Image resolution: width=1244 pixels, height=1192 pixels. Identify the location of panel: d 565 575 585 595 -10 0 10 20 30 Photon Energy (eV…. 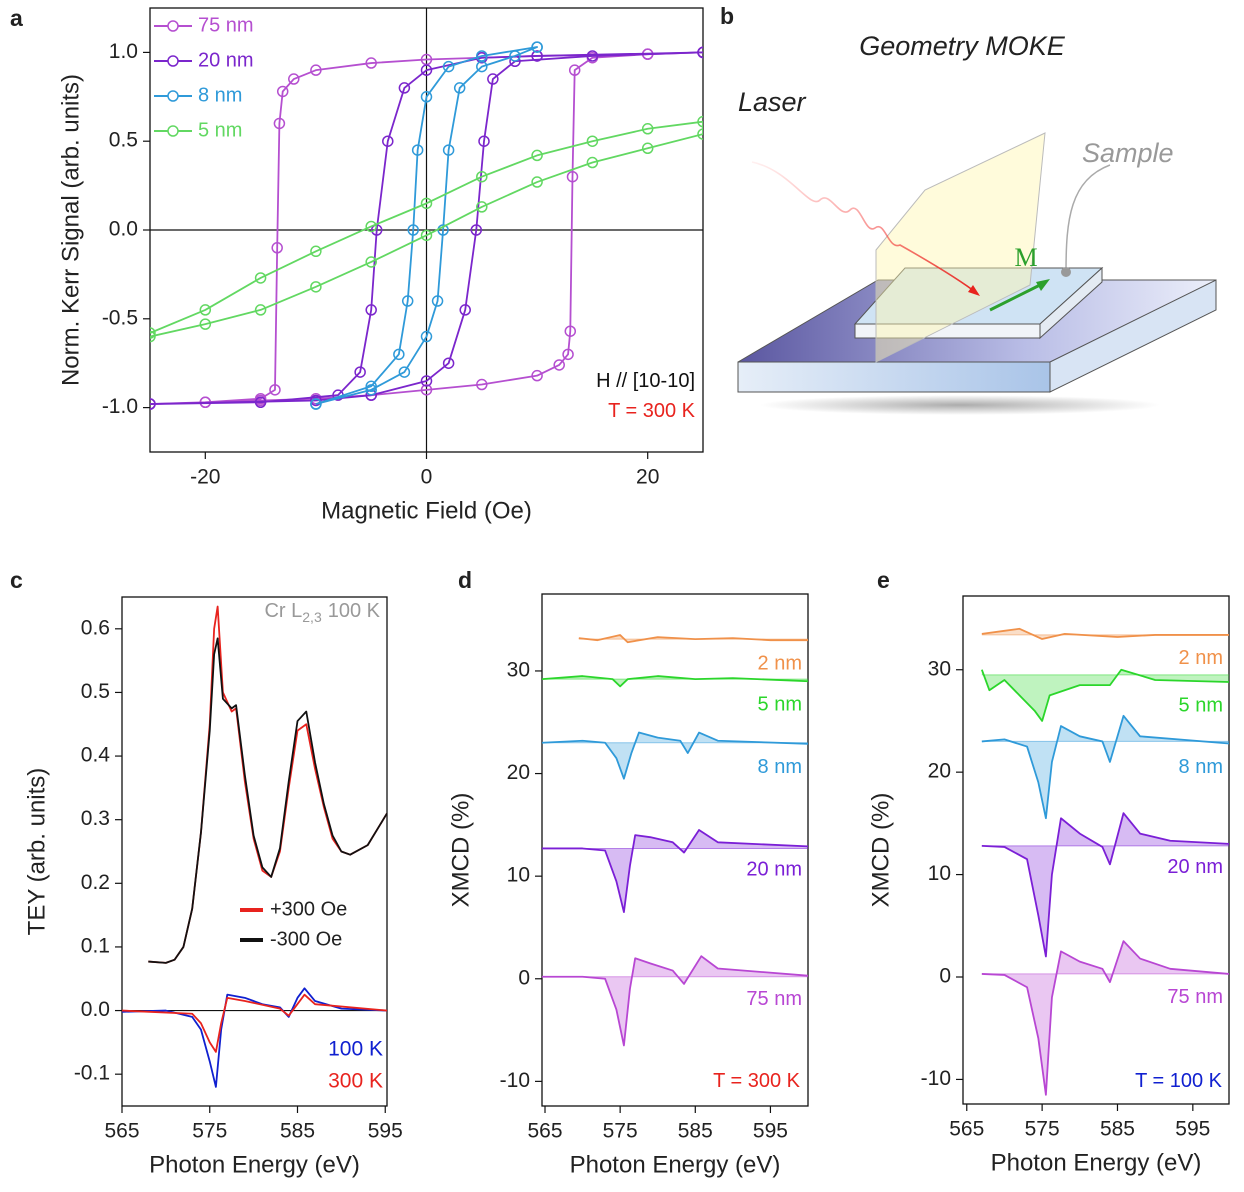
(628, 872).